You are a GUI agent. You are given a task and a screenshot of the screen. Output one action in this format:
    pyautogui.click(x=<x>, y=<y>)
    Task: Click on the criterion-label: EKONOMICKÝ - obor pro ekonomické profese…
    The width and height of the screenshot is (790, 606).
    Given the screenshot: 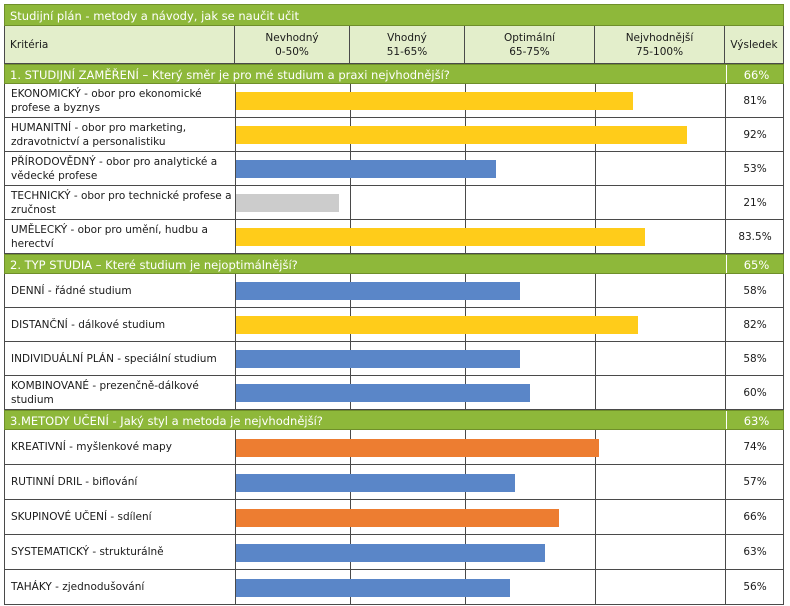 What is the action you would take?
    pyautogui.click(x=106, y=100)
    